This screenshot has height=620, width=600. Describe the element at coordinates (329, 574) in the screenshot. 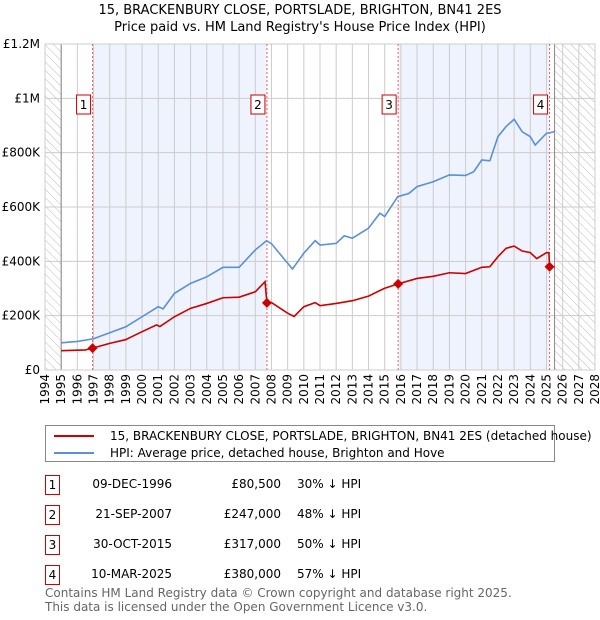

I see `sale-hpi-diff: 57% ↓ HPI` at that location.